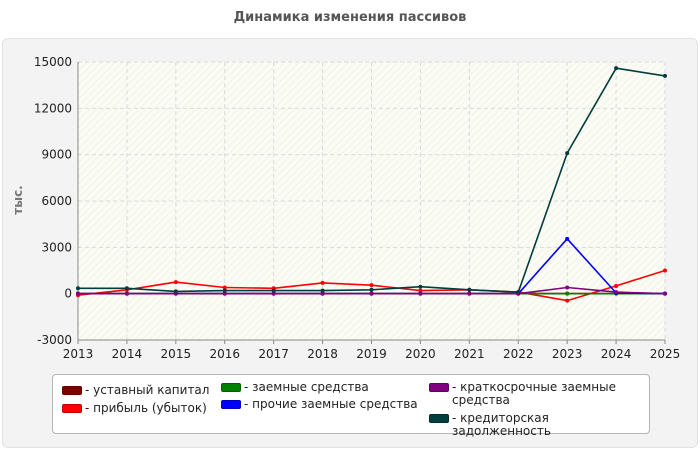  I want to click on legend-label: - краткосрочные заемные средства, so click(534, 393).